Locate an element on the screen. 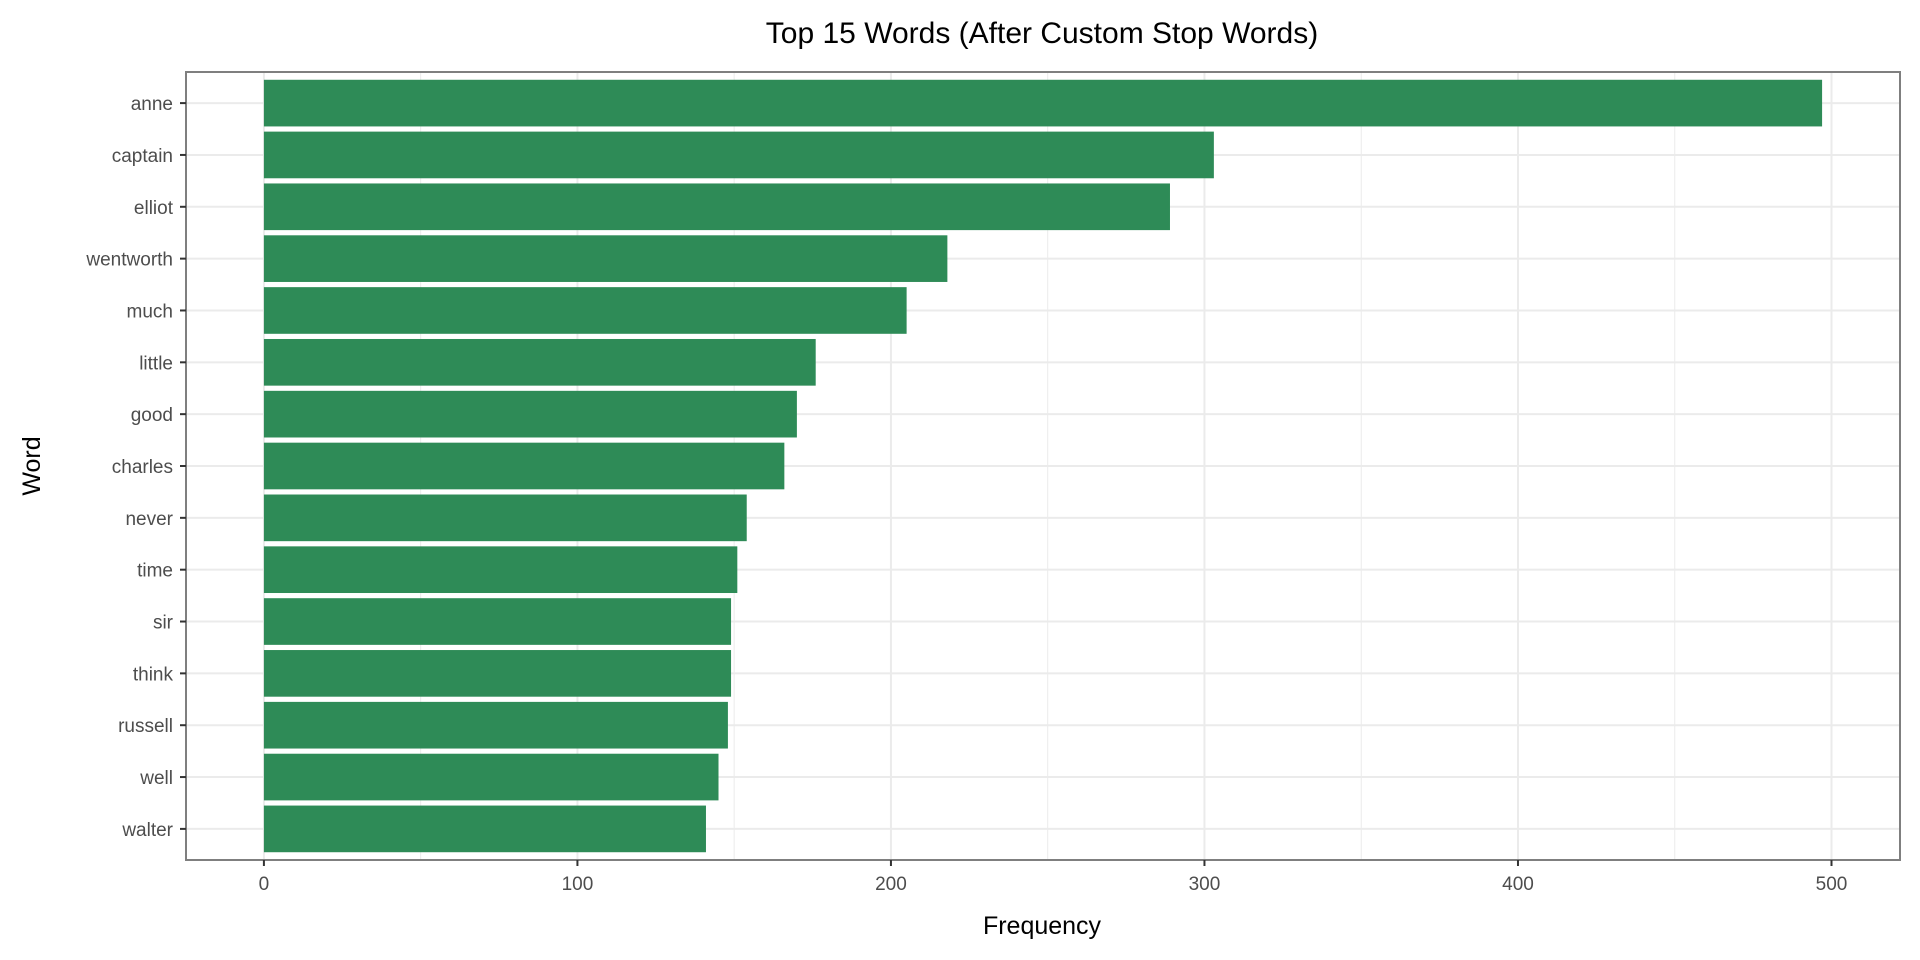  bar-never is located at coordinates (505, 518).